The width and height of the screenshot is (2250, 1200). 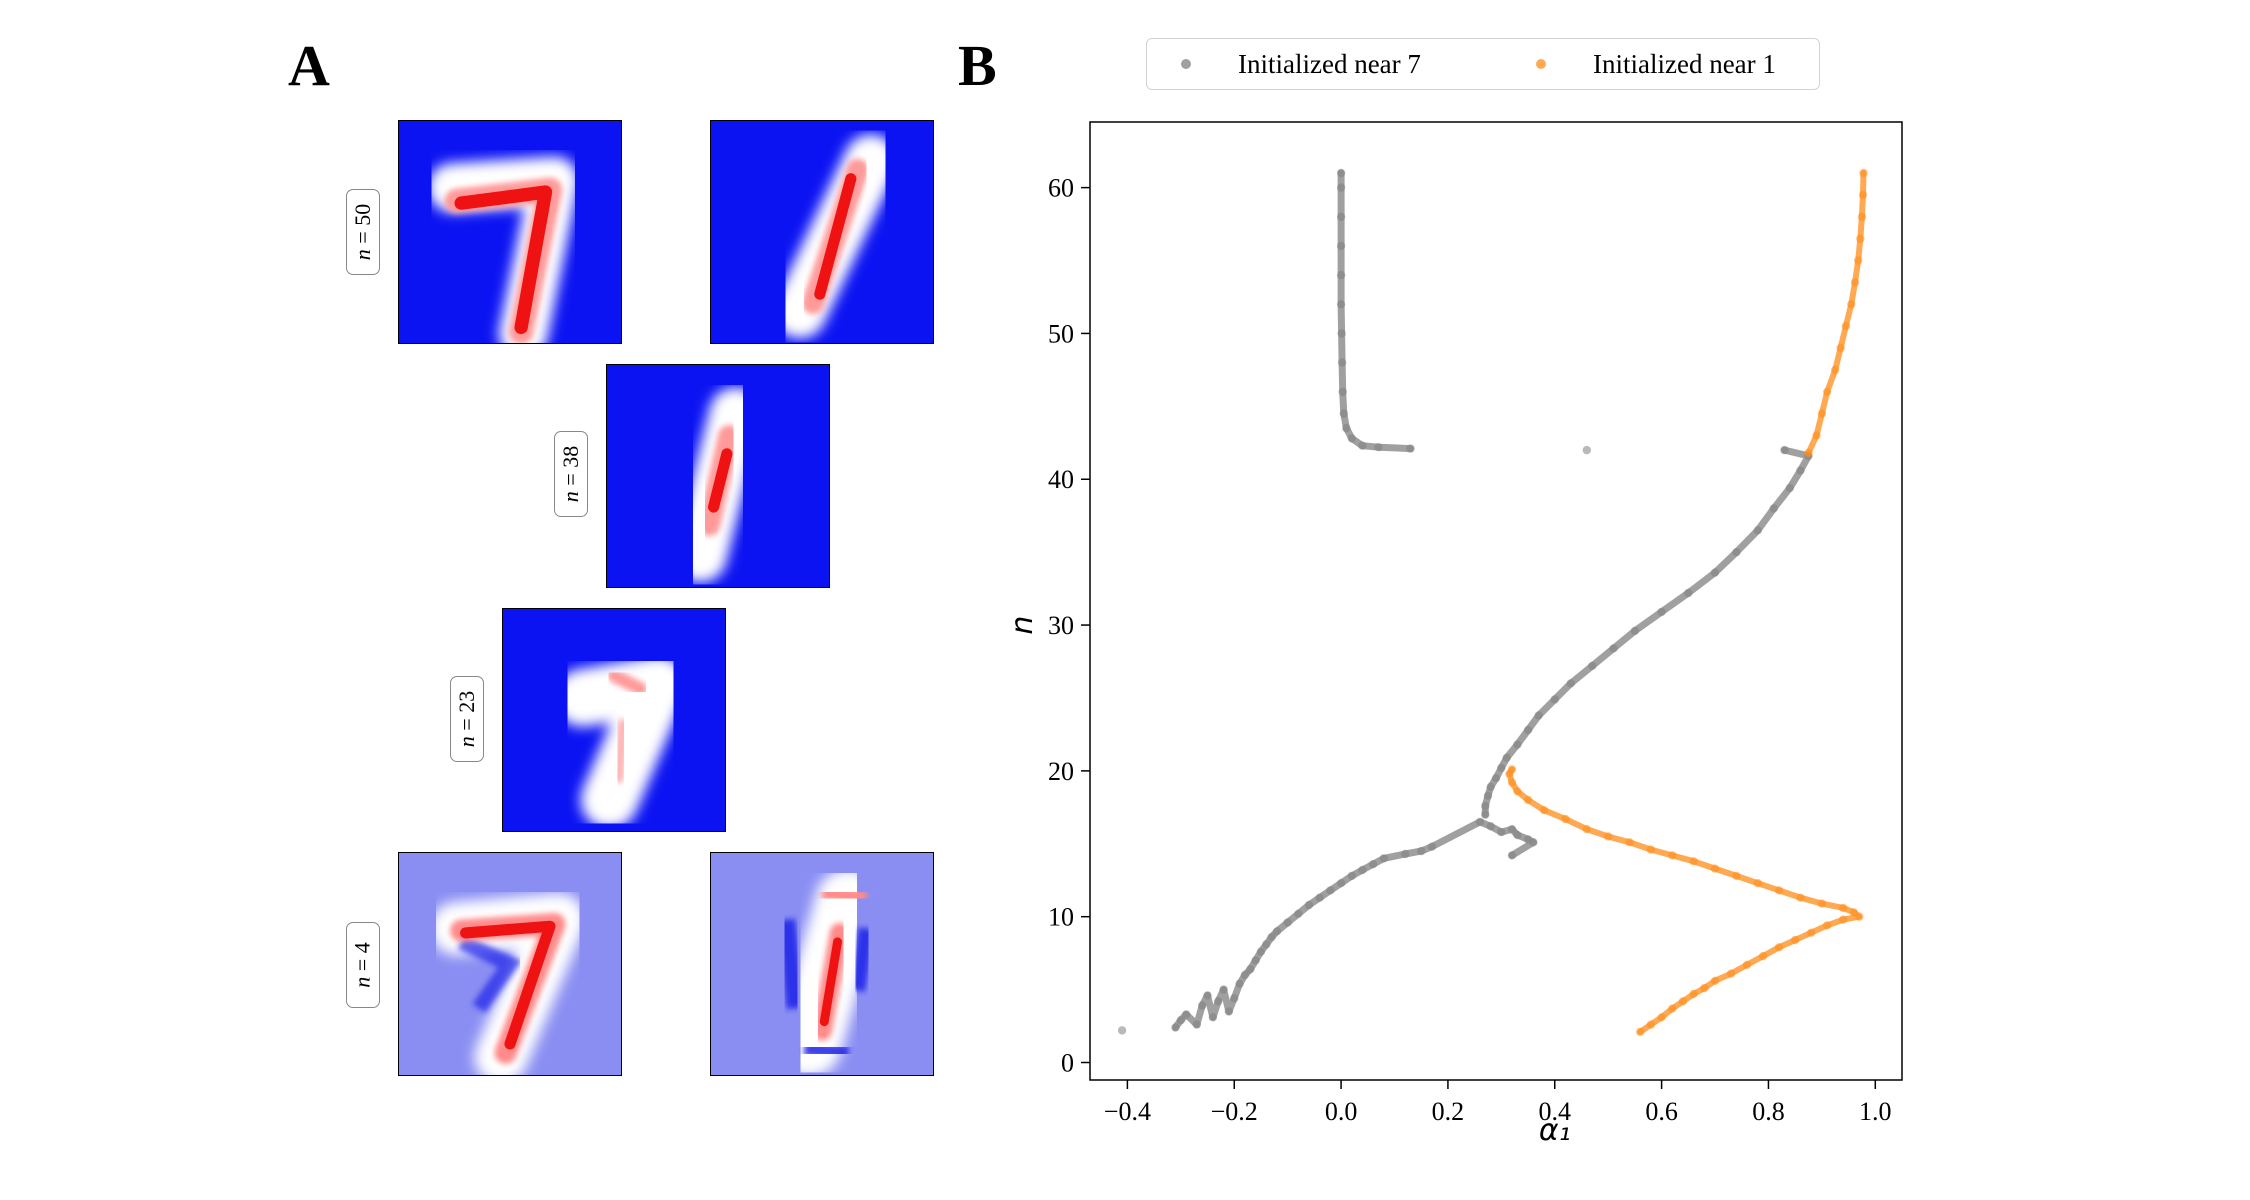 I want to click on row-label-n23: n = 23, so click(x=467, y=719).